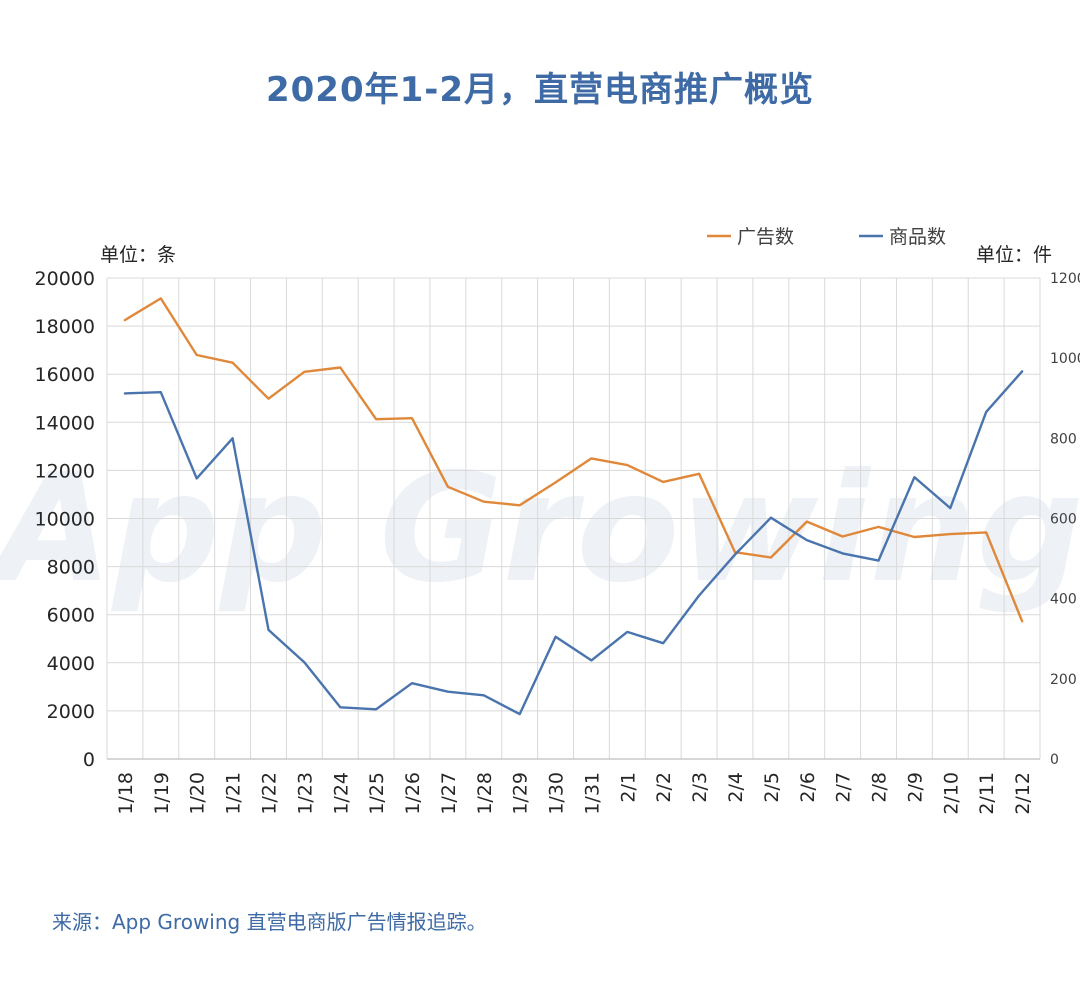 This screenshot has width=1080, height=987. Describe the element at coordinates (592, 793) in the screenshot. I see `x-tick-label: 1/31` at that location.